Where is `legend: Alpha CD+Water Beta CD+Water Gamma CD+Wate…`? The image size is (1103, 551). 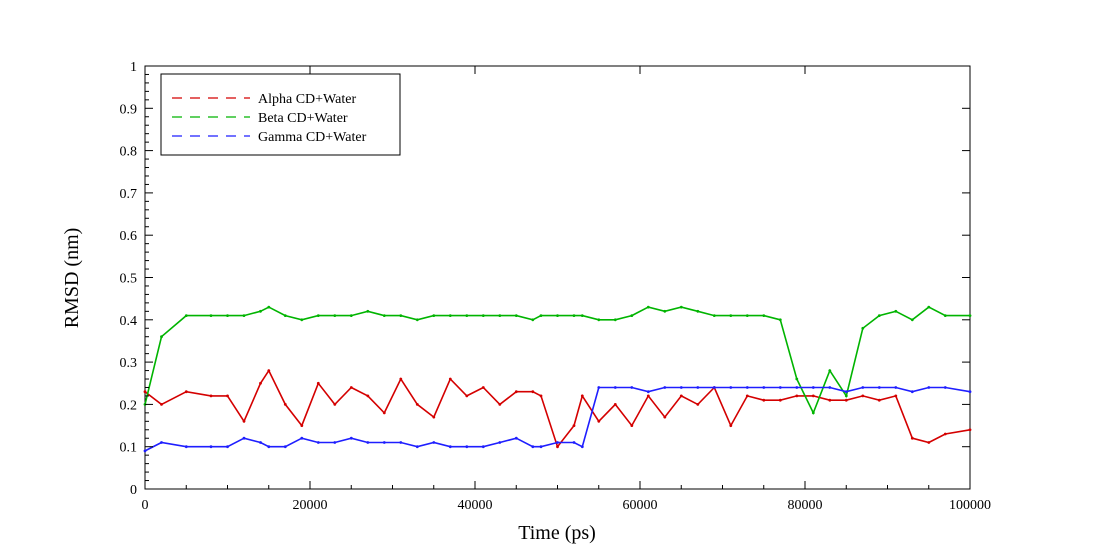 legend: Alpha CD+Water Beta CD+Water Gamma CD+Wate… is located at coordinates (280, 114).